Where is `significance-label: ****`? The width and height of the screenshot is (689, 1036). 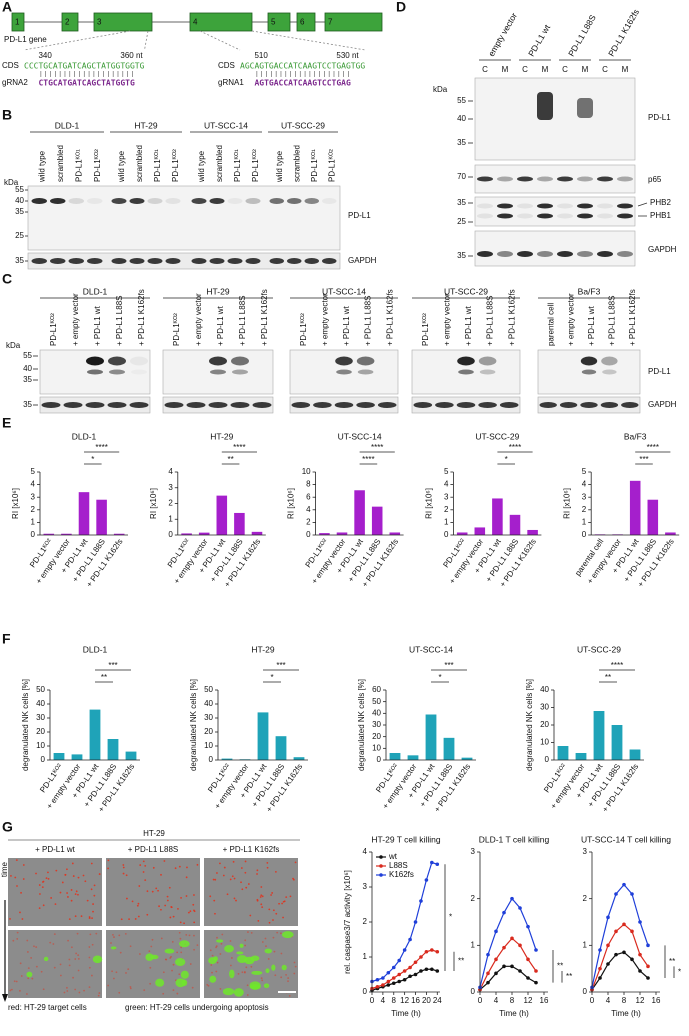 significance-label: **** is located at coordinates (515, 447).